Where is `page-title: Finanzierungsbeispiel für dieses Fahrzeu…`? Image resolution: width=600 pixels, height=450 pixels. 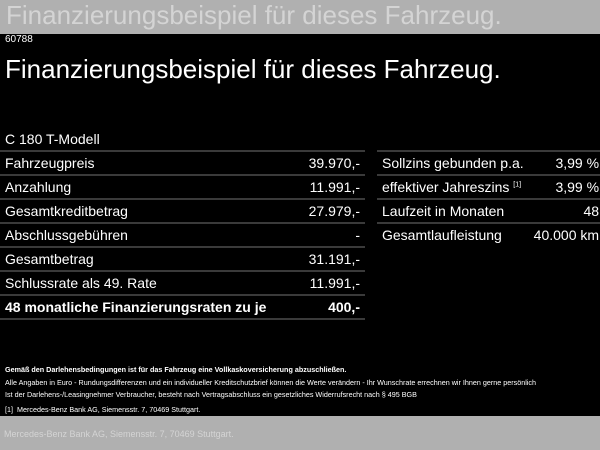 page-title: Finanzierungsbeispiel für dieses Fahrzeu… is located at coordinates (253, 69).